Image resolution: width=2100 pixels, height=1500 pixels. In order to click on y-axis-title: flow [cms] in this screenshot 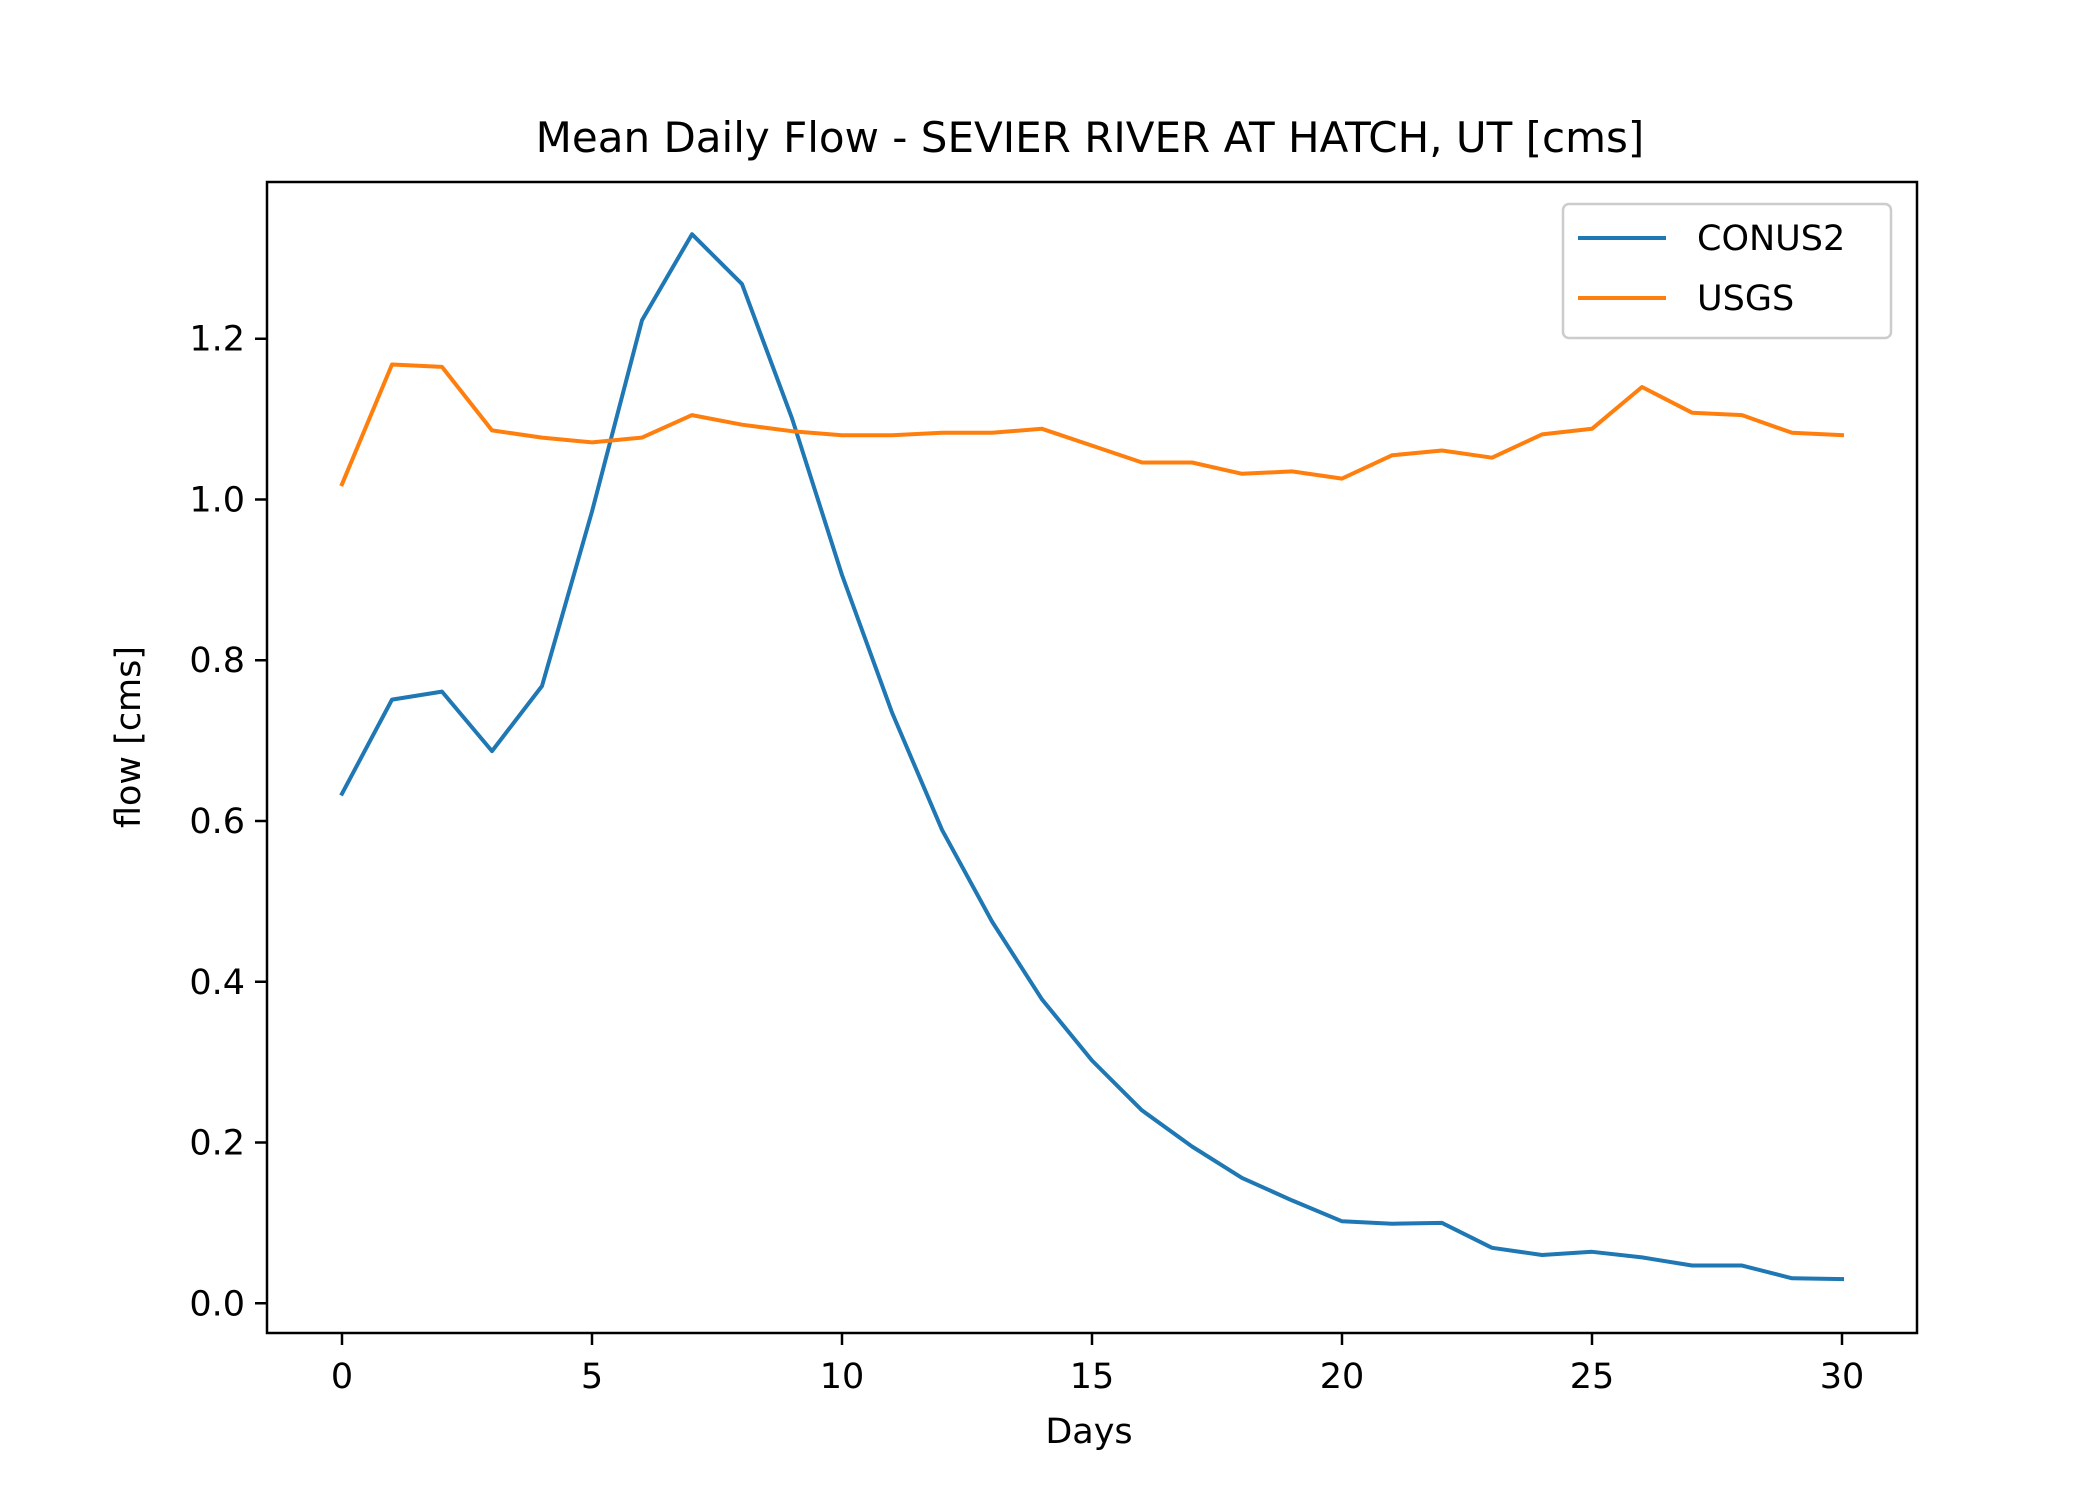, I will do `click(129, 737)`.